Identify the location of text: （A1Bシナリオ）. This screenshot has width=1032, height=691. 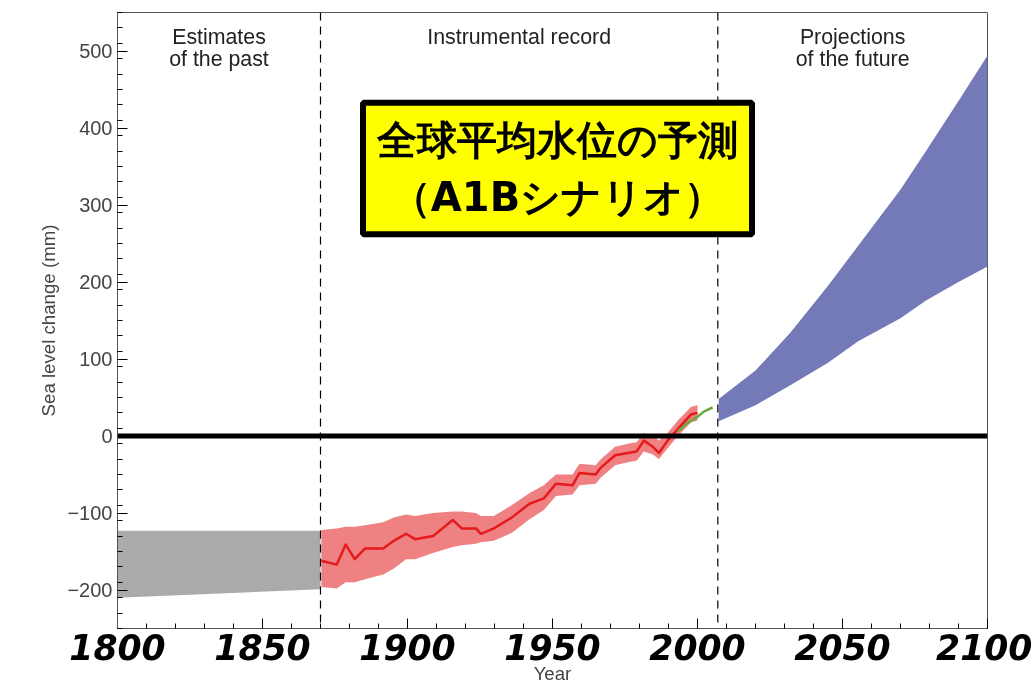
(557, 197).